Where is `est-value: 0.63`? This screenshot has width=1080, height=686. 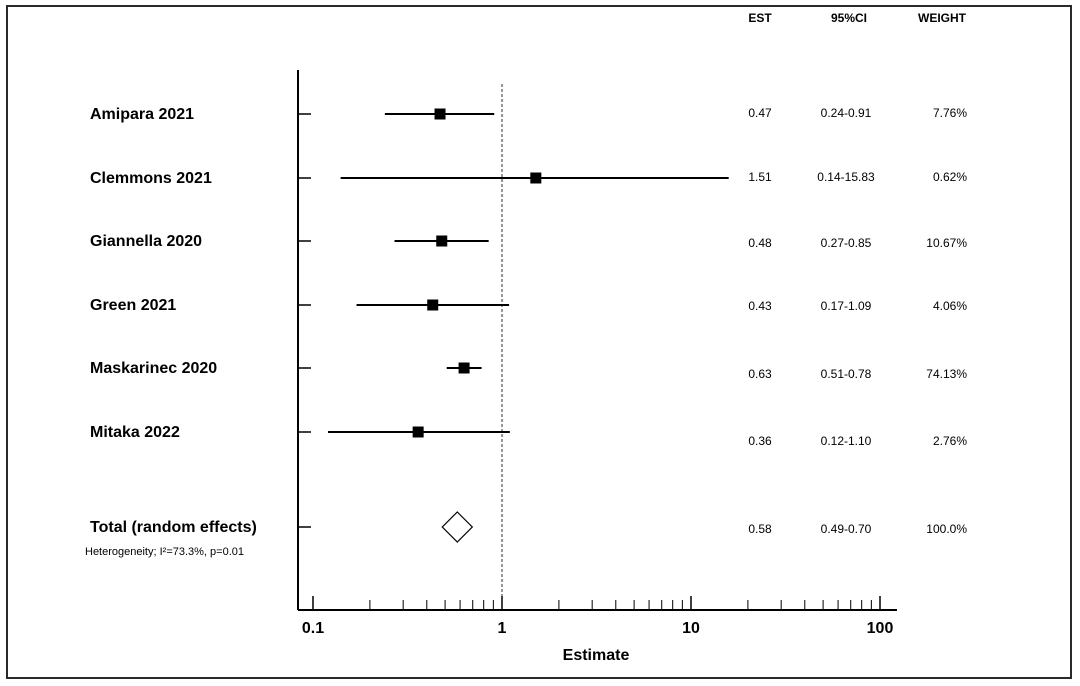
est-value: 0.63 is located at coordinates (760, 374).